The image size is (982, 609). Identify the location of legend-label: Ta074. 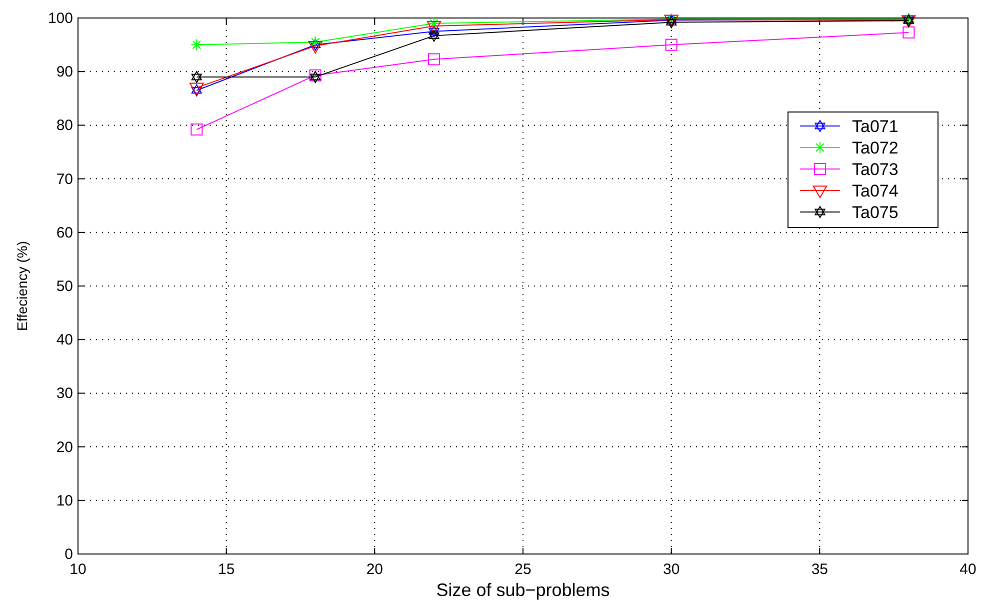
(875, 191).